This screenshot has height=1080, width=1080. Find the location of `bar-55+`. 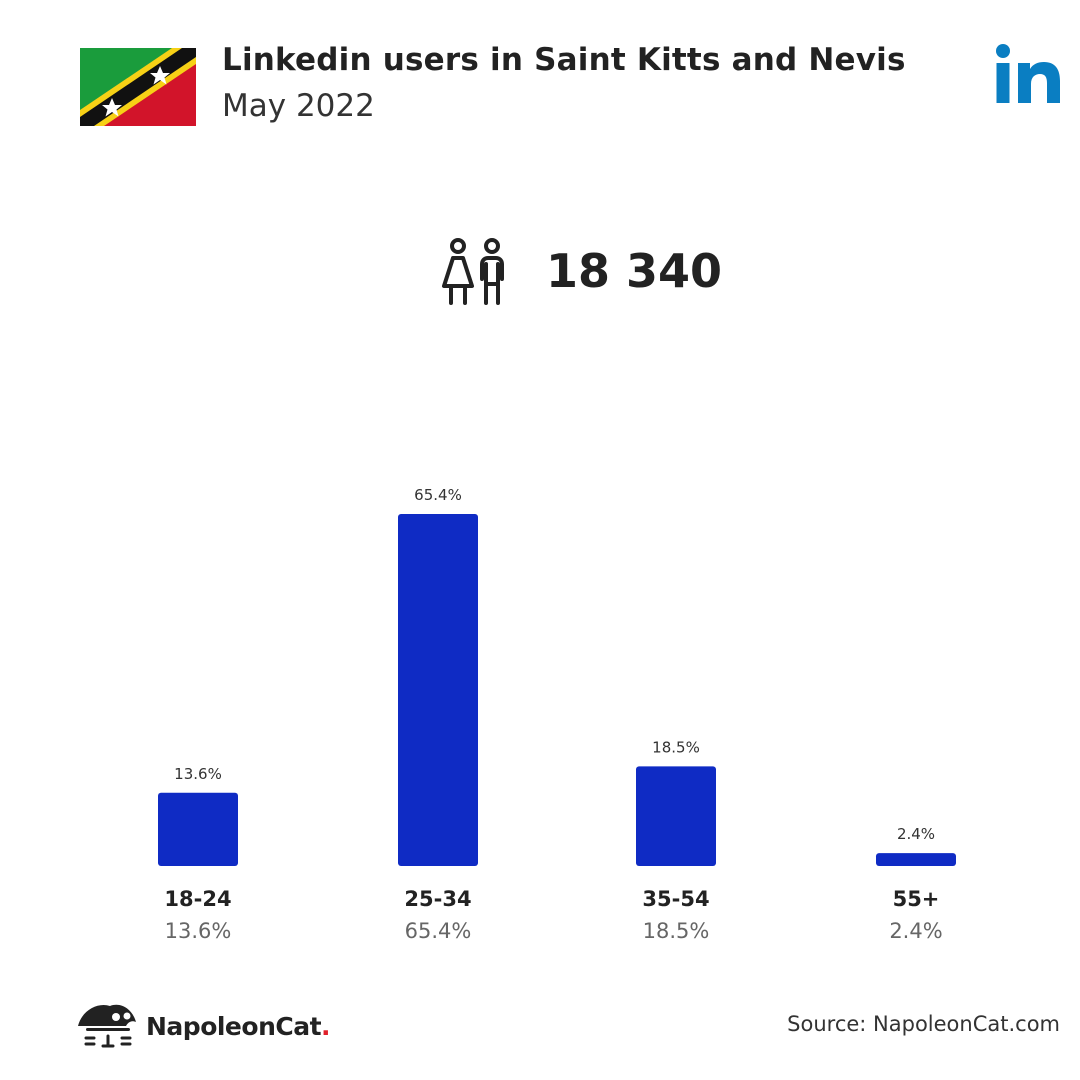

bar-55+ is located at coordinates (916, 859).